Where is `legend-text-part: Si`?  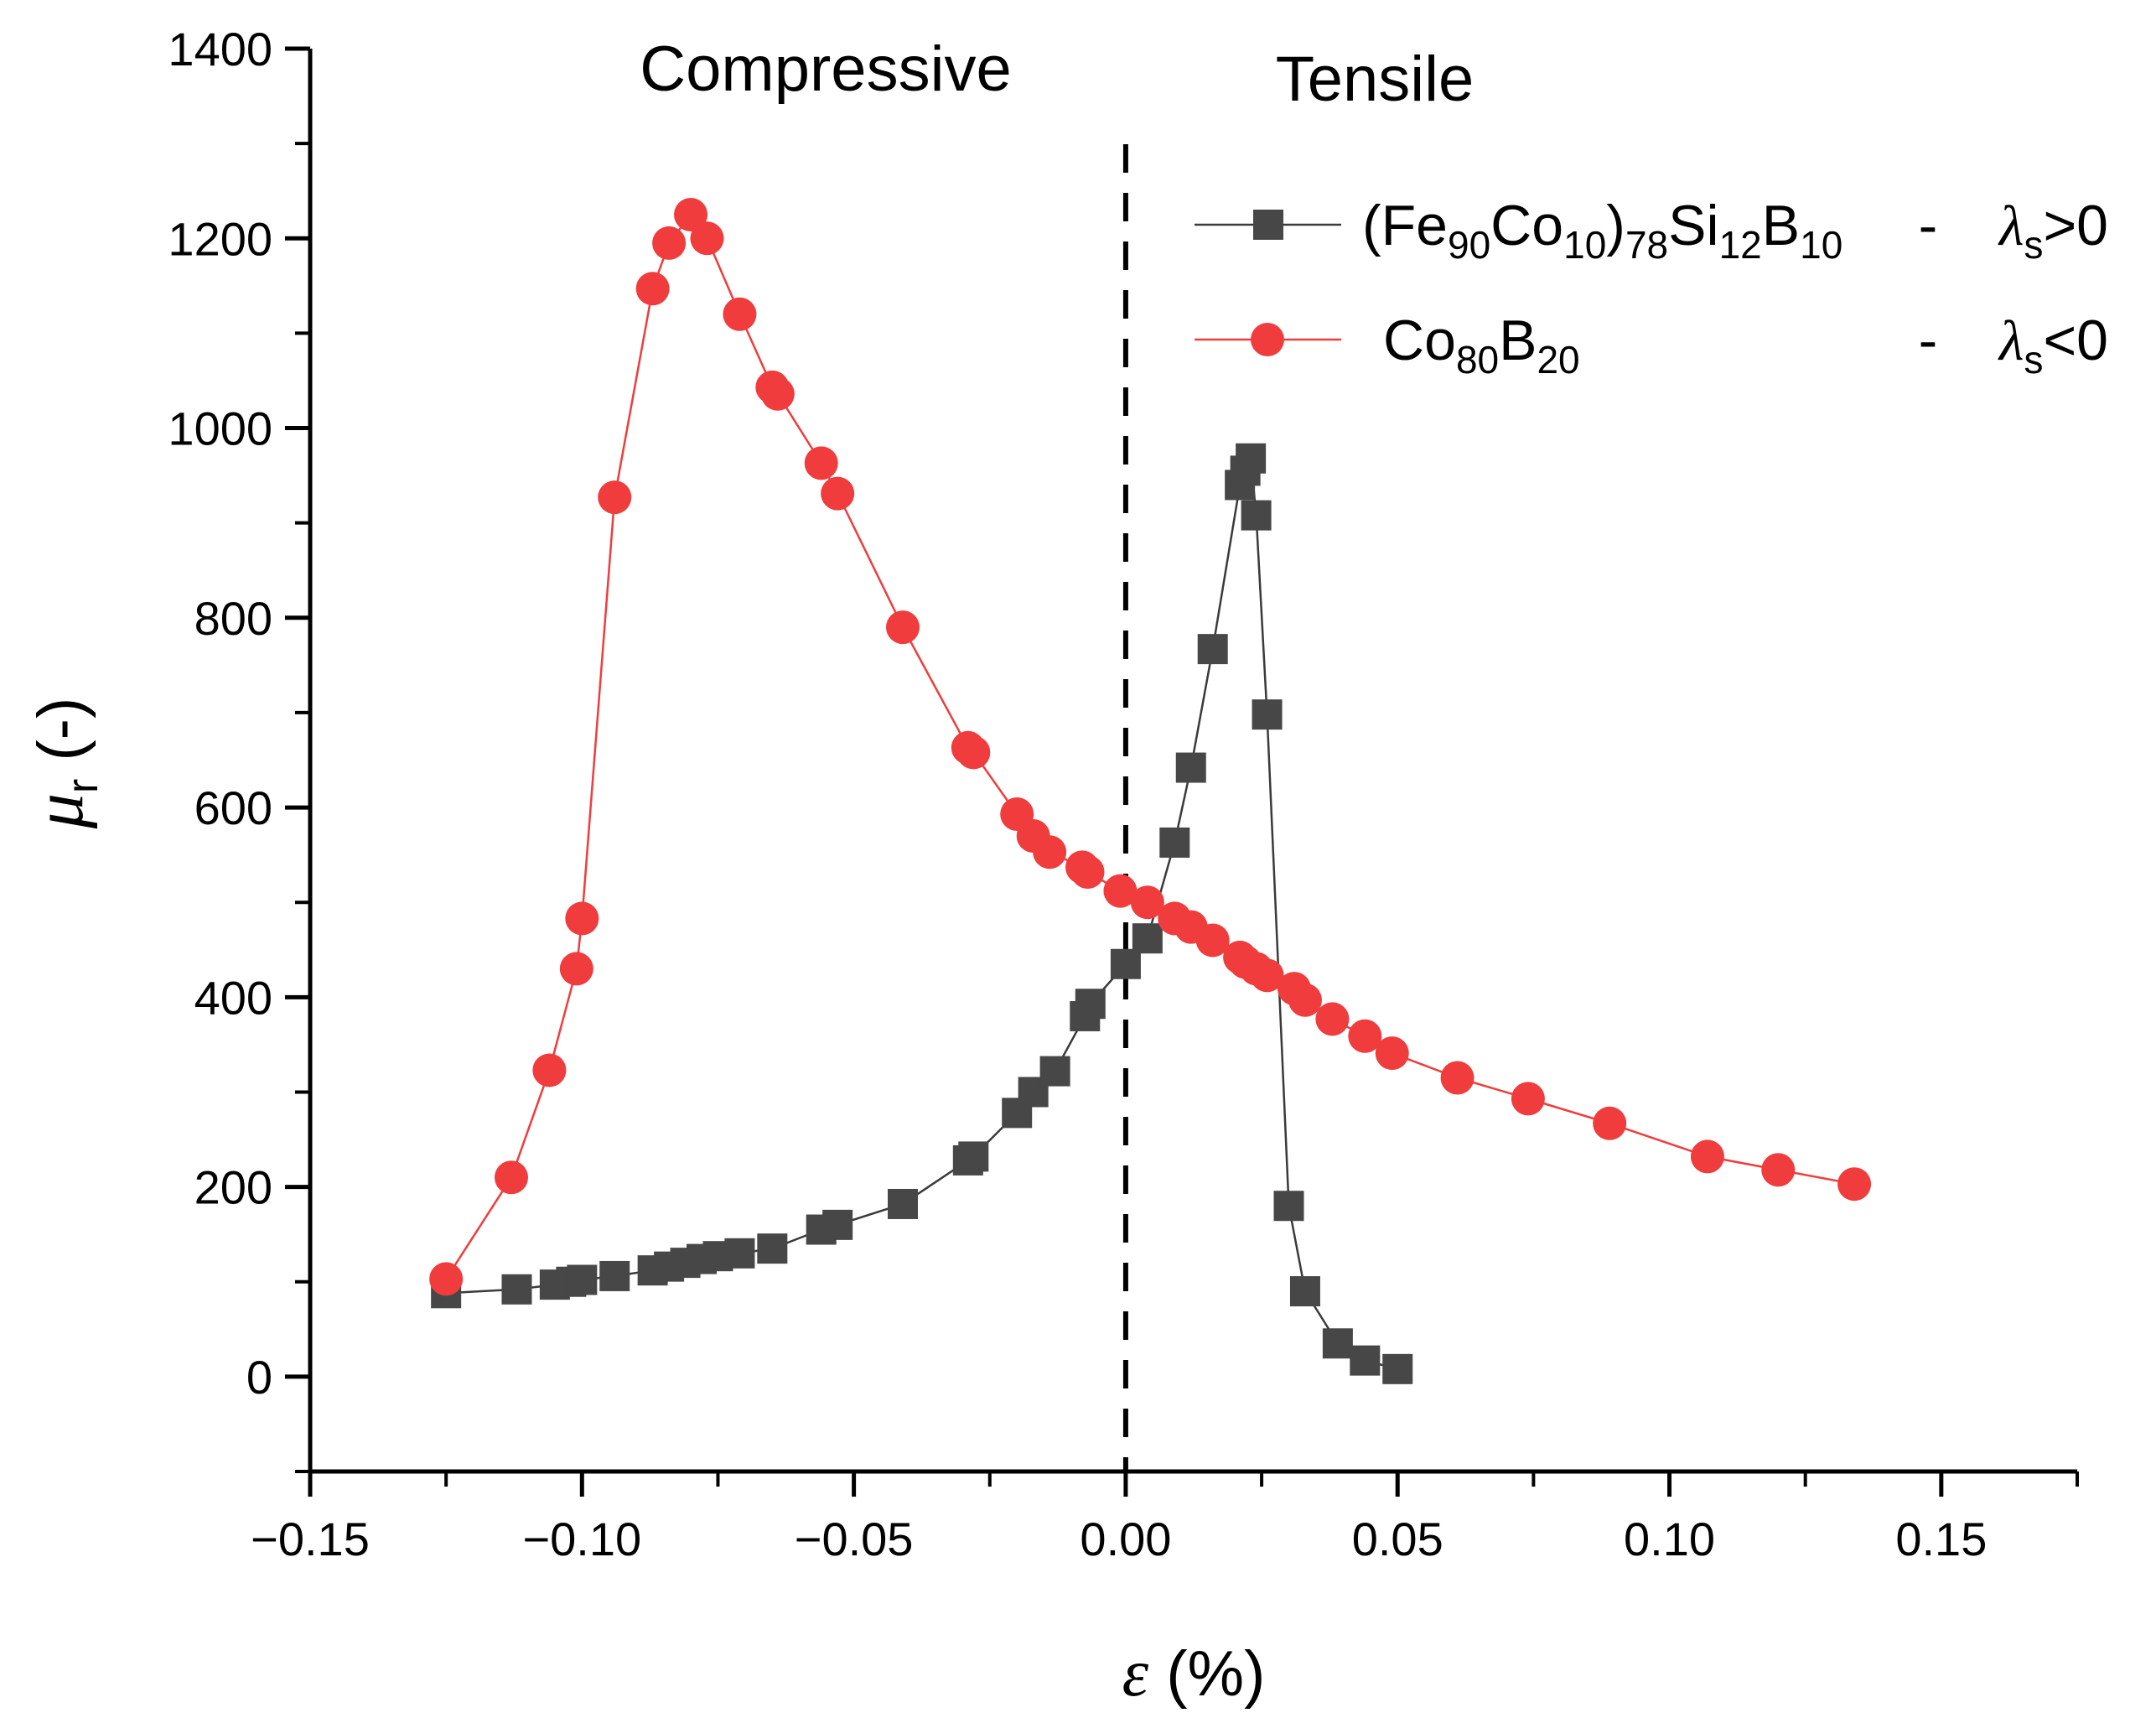
legend-text-part: Si is located at coordinates (1693, 226).